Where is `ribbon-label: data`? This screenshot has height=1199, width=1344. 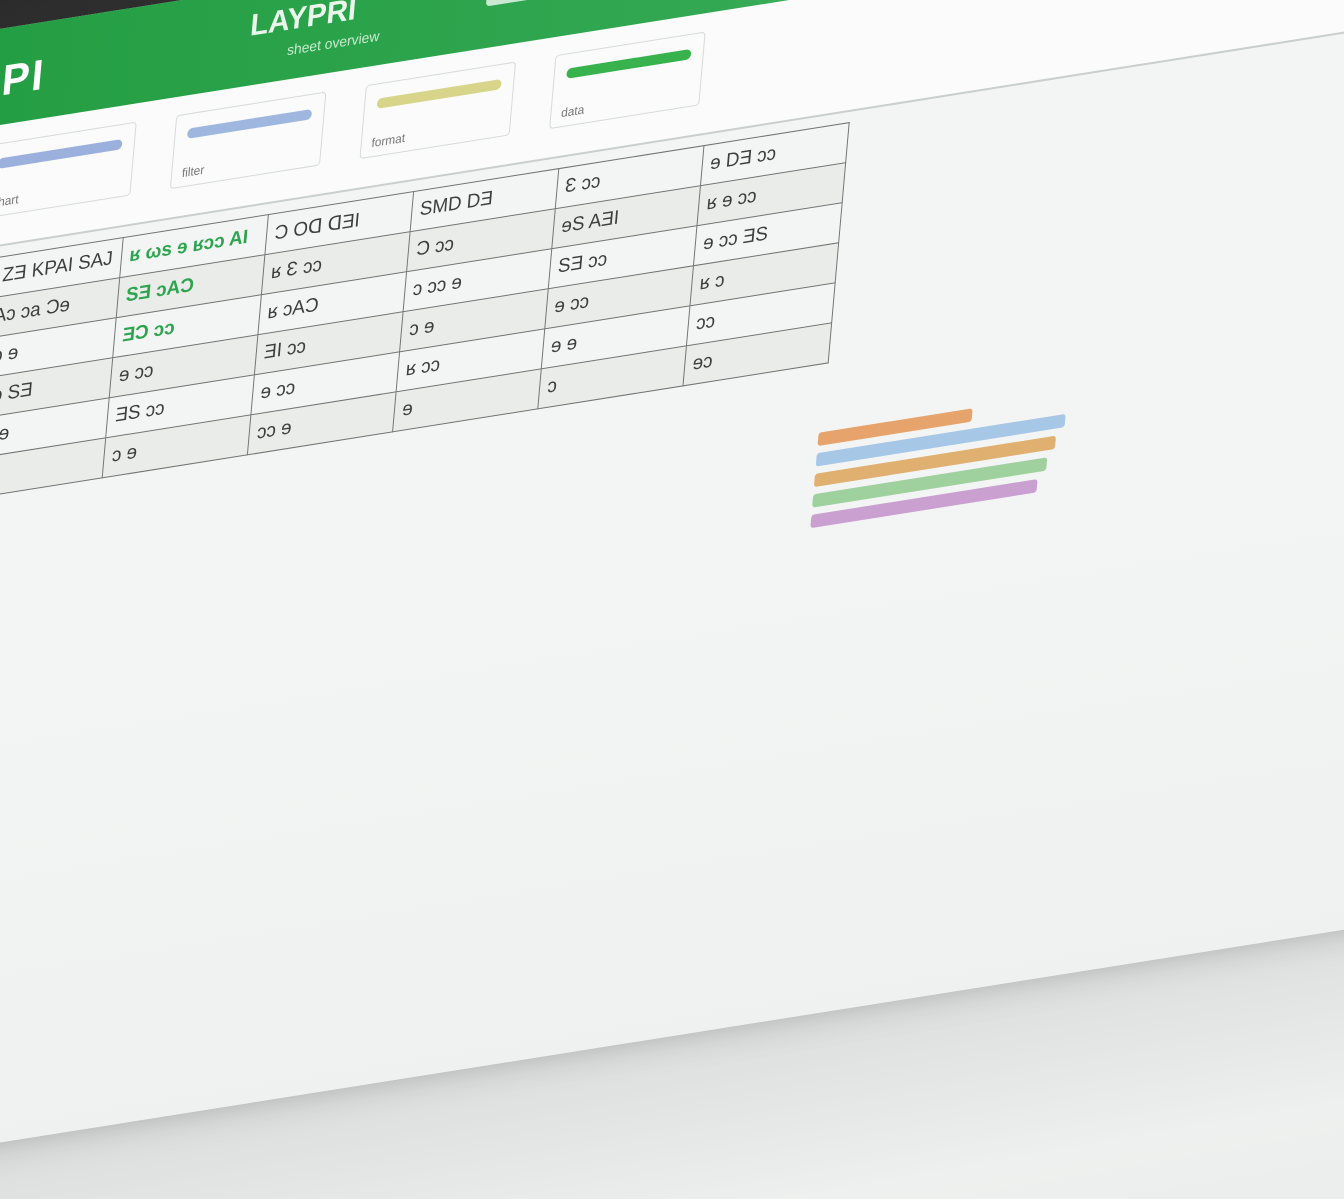
ribbon-label: data is located at coordinates (572, 111).